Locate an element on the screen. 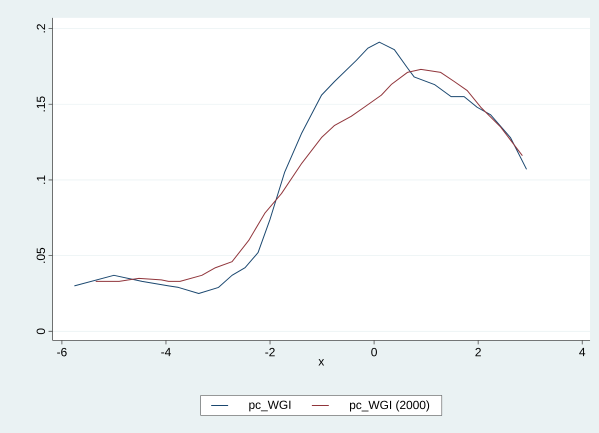 Image resolution: width=599 pixels, height=433 pixels. x-axis-title: x is located at coordinates (321, 362).